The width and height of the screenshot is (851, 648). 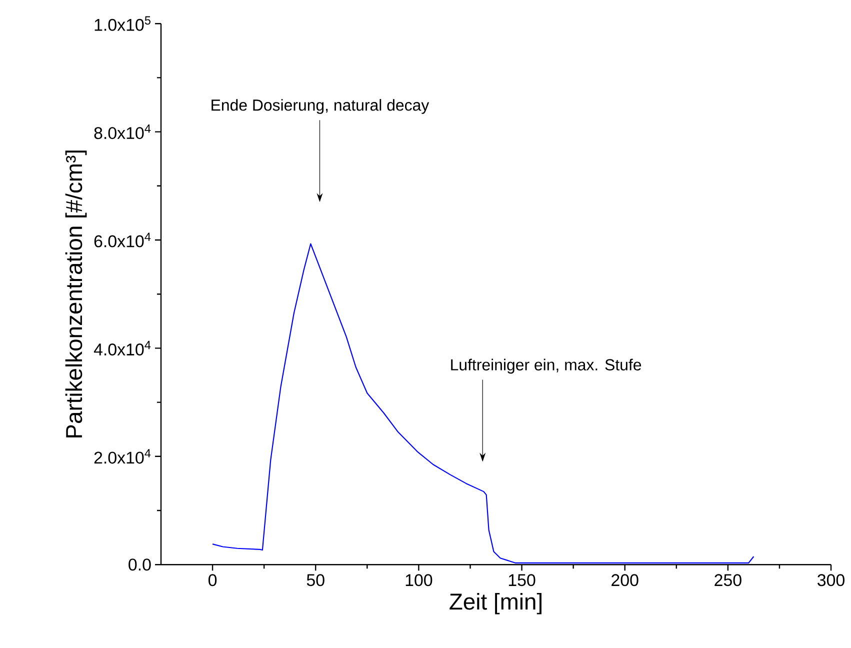 What do you see at coordinates (315, 580) in the screenshot?
I see `x-tick-label: 50` at bounding box center [315, 580].